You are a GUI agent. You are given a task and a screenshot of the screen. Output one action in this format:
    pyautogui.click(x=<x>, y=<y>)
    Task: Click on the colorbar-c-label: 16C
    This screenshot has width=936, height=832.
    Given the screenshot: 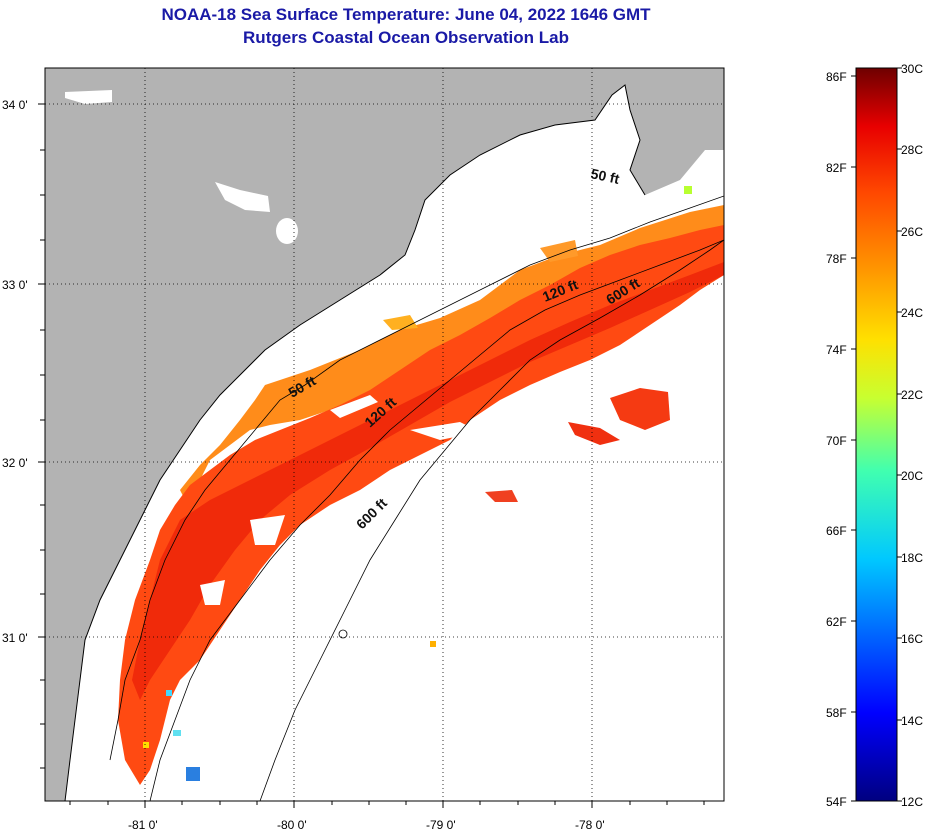 What is the action you would take?
    pyautogui.click(x=912, y=639)
    